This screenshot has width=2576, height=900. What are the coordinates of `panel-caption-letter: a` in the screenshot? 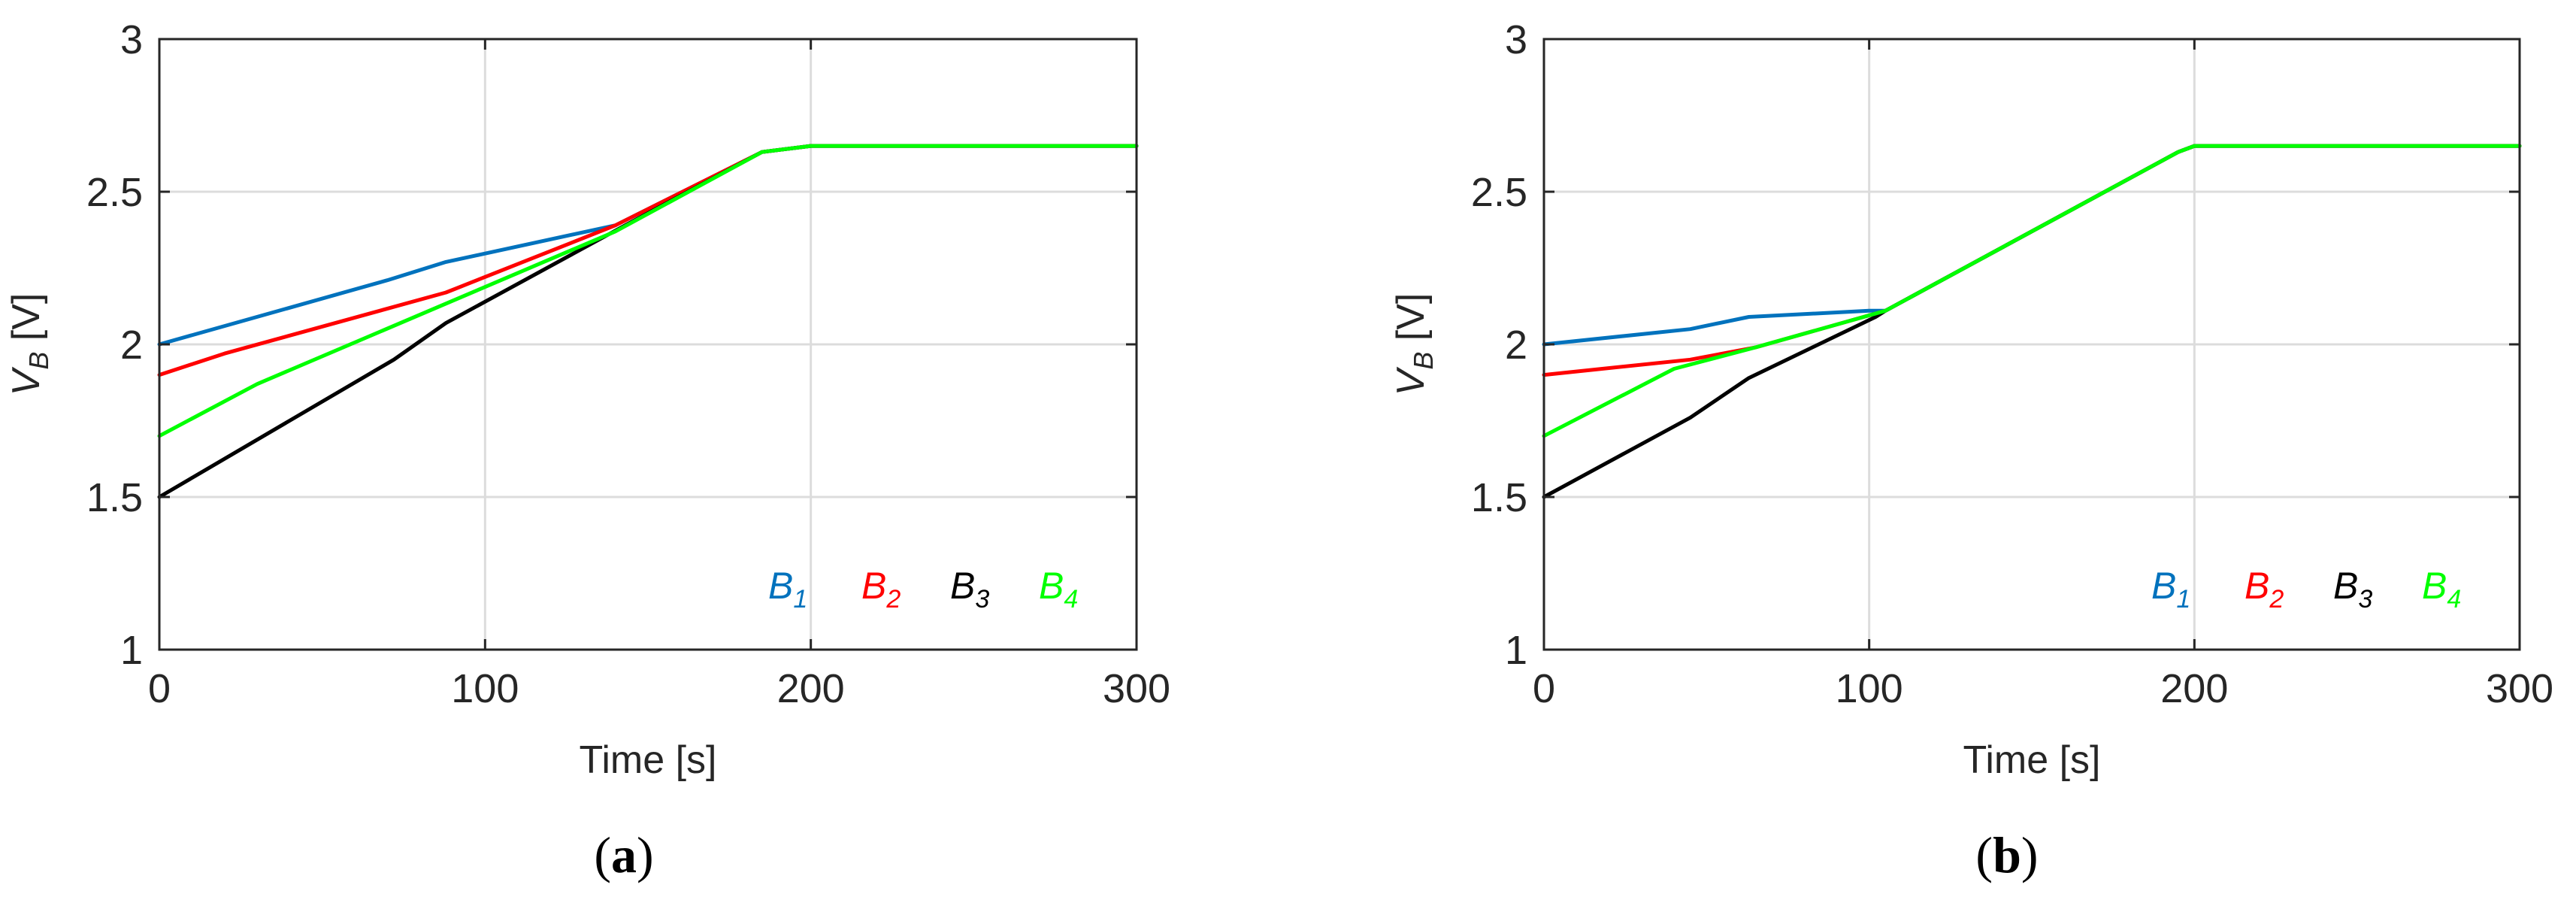 It's located at (624, 854).